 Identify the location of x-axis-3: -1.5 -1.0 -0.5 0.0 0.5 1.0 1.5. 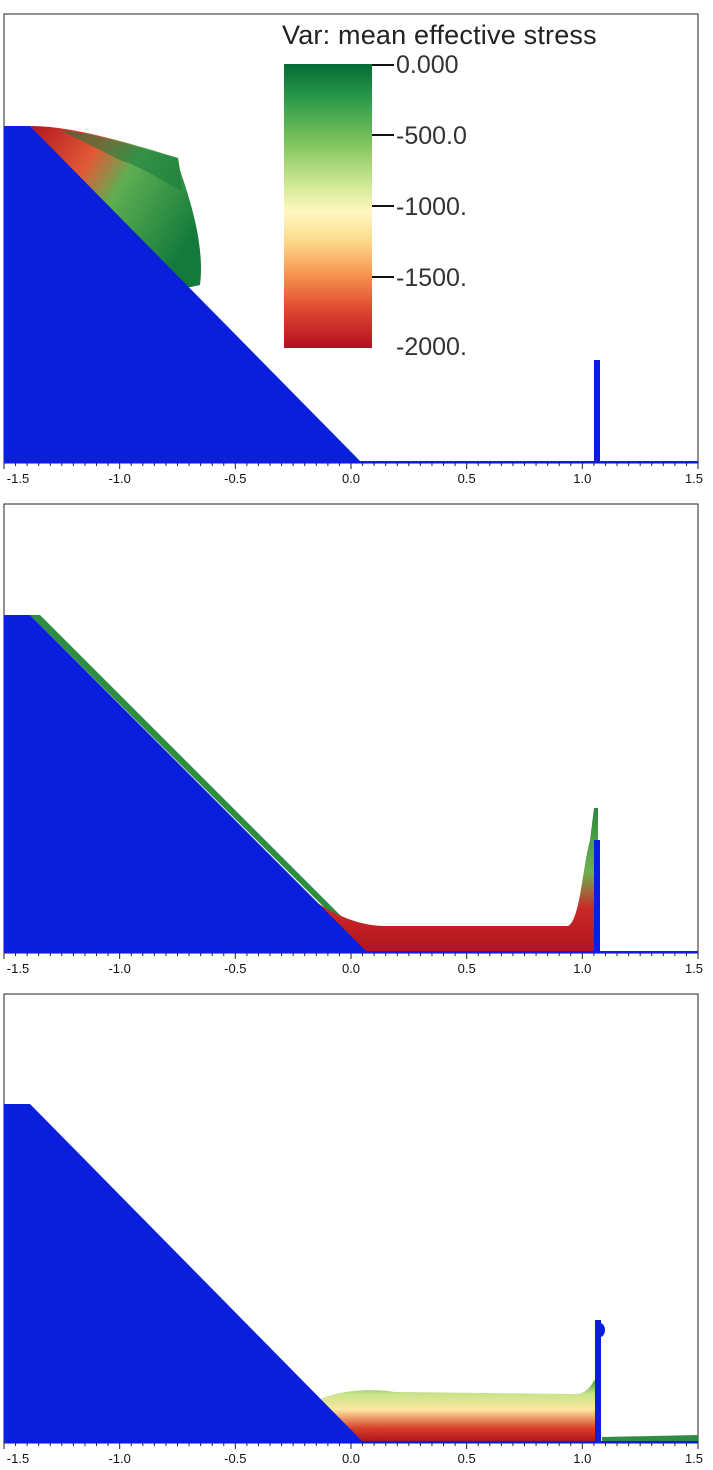
(353, 1454).